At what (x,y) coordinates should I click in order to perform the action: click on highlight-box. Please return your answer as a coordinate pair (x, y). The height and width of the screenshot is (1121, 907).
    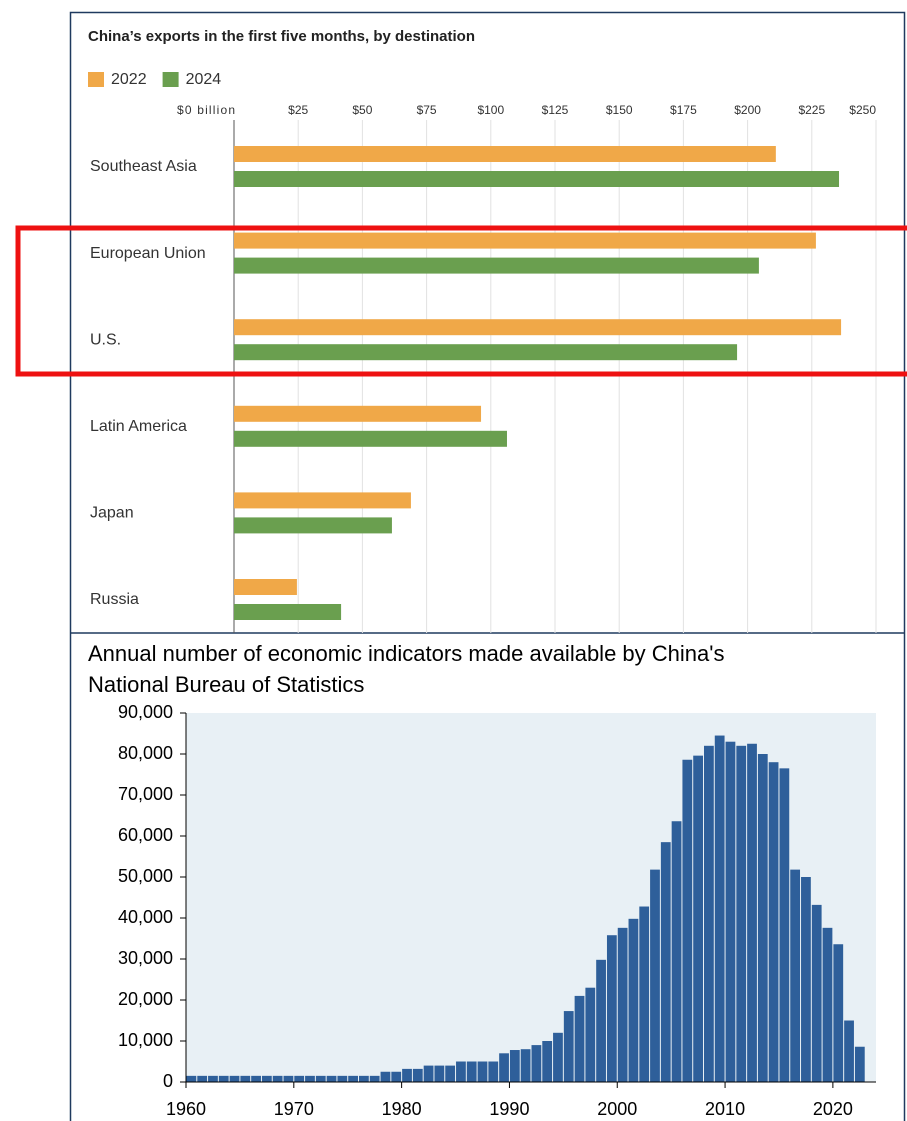
    Looking at the image, I should click on (461, 301).